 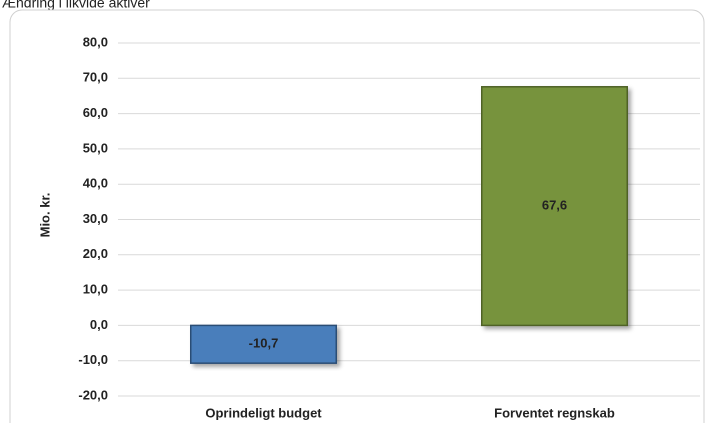 What do you see at coordinates (93, 359) in the screenshot?
I see `y-tick-label: -10,0` at bounding box center [93, 359].